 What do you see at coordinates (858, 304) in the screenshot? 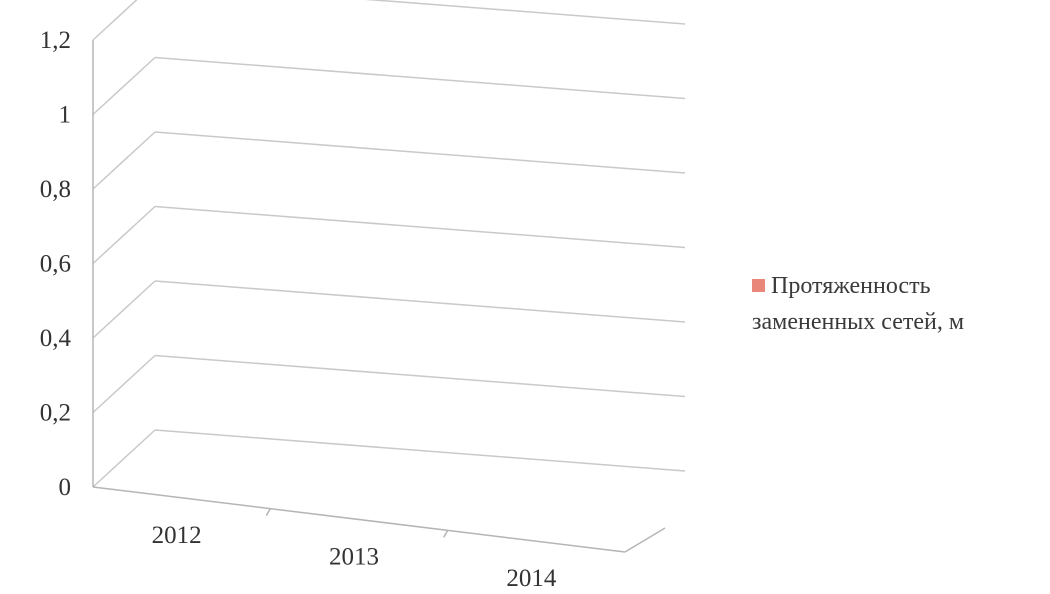
I see `legend-label: Протяженность замененных сетей, м` at bounding box center [858, 304].